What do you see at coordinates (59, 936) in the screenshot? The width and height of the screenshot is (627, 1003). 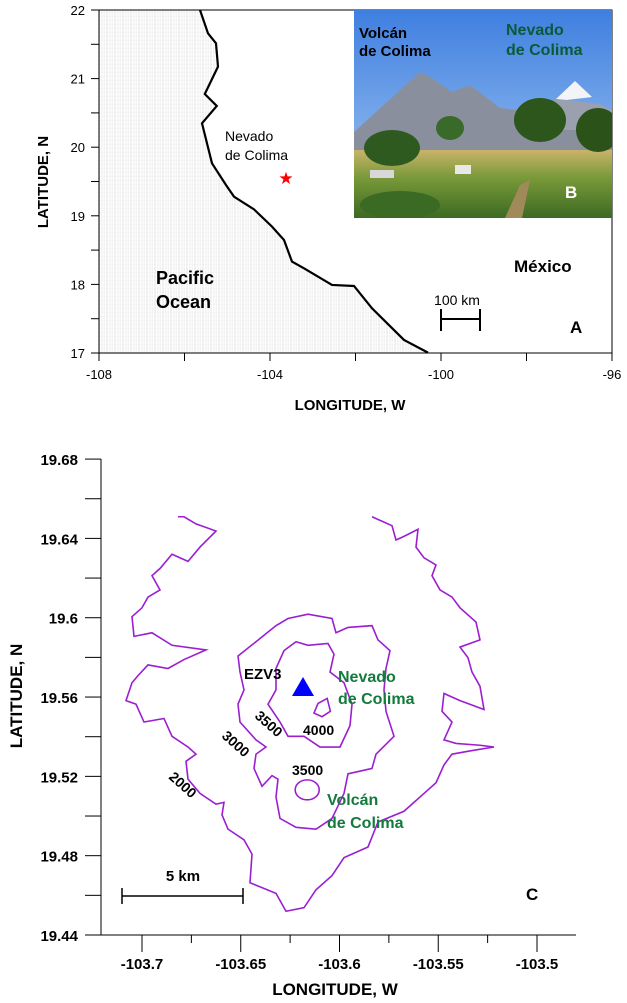 I see `y-tick-label: 19.44` at bounding box center [59, 936].